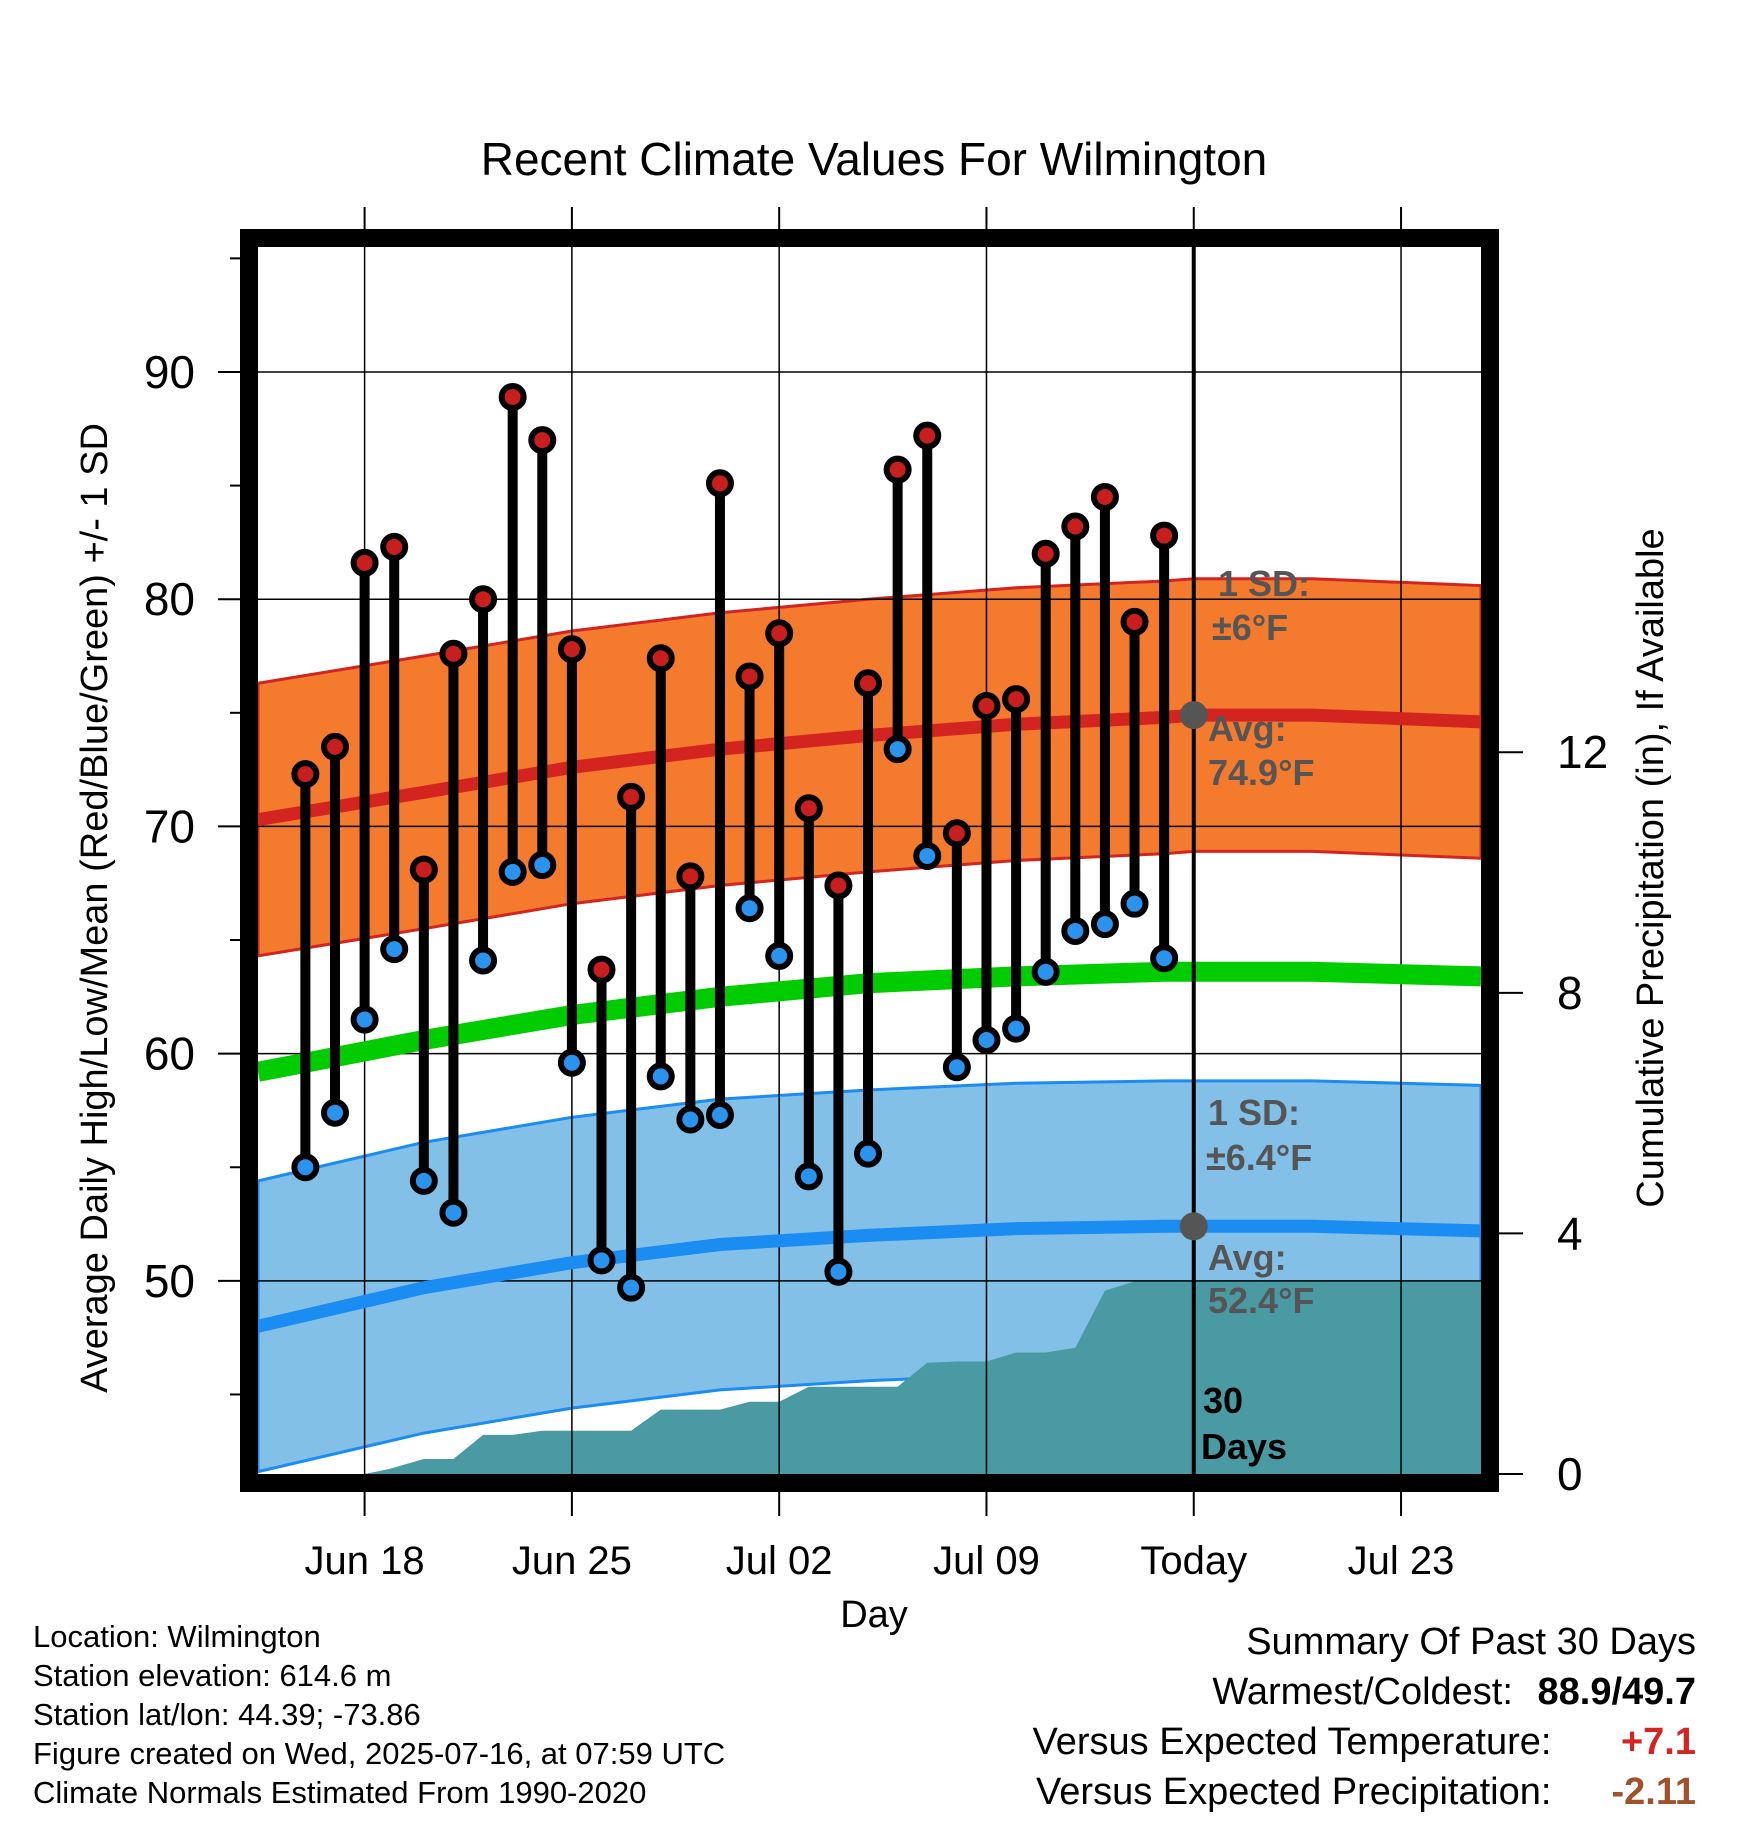 This screenshot has height=1828, width=1748. What do you see at coordinates (1261, 1300) in the screenshot?
I see `low-avg-value: 52.4°F` at bounding box center [1261, 1300].